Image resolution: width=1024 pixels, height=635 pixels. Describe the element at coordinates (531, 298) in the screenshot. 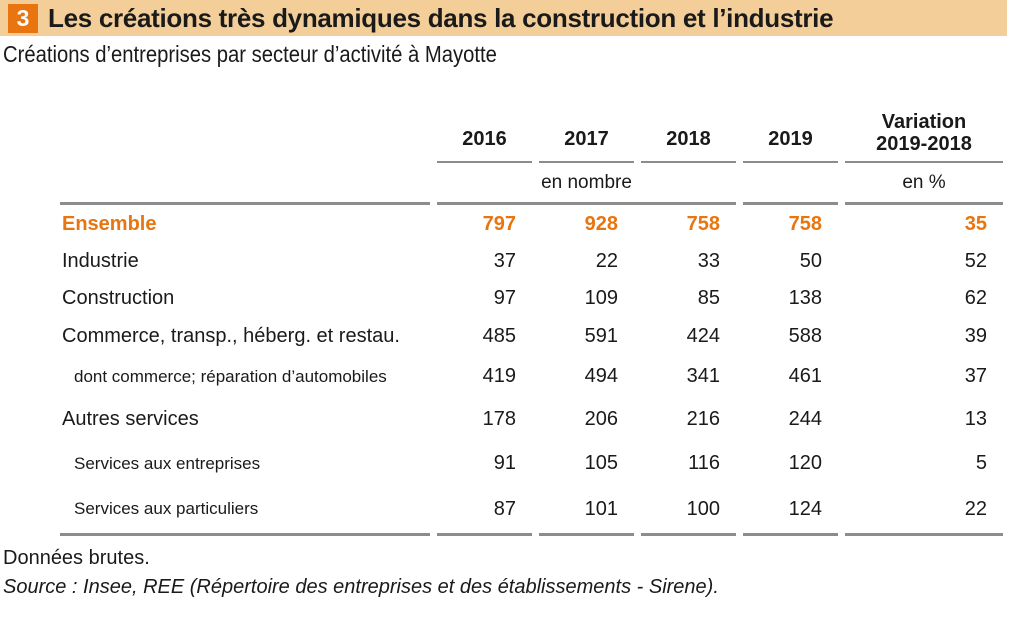

I see `table-row-construction: Construction 97 109 85 138 62` at that location.